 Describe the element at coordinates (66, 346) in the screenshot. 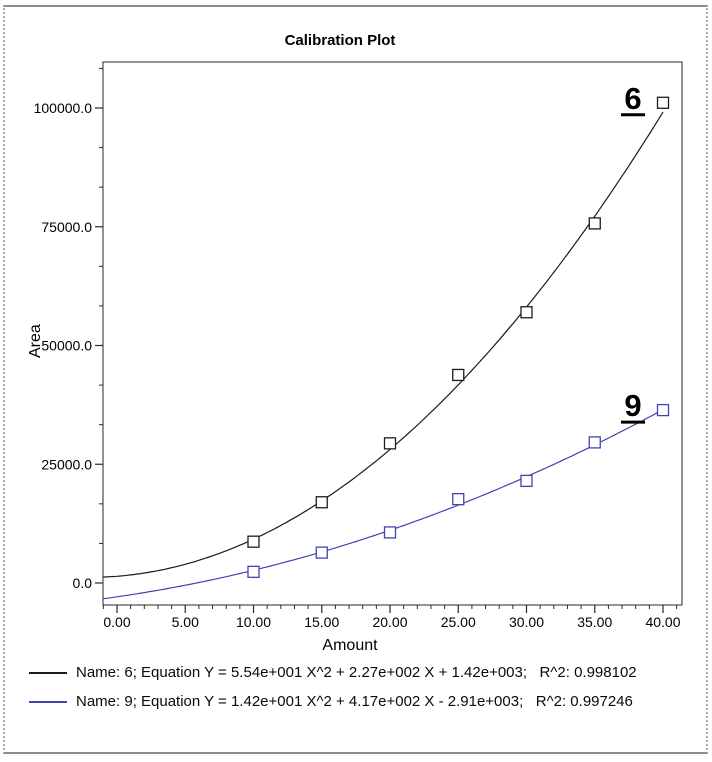

I see `y-tick-label: 50000.0` at that location.